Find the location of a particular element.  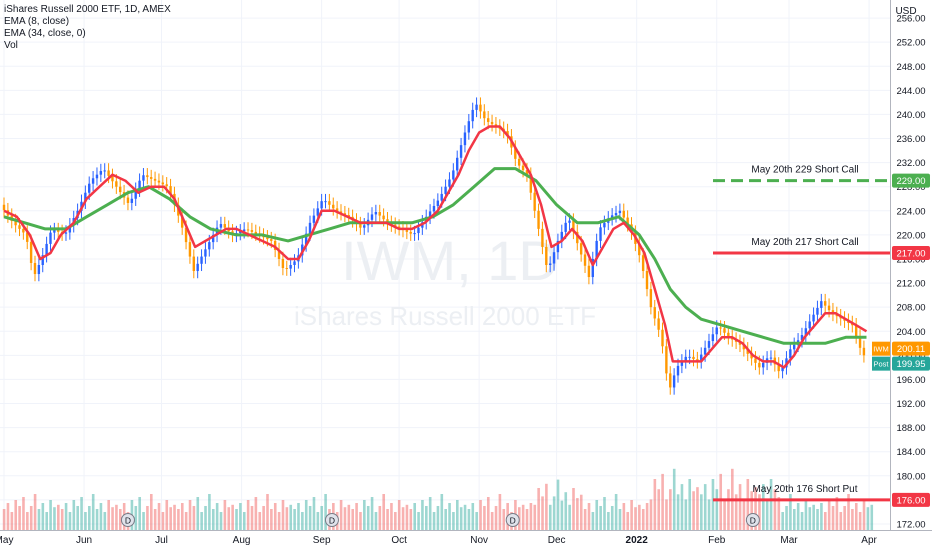

legend-volume: Vol is located at coordinates (11, 45).